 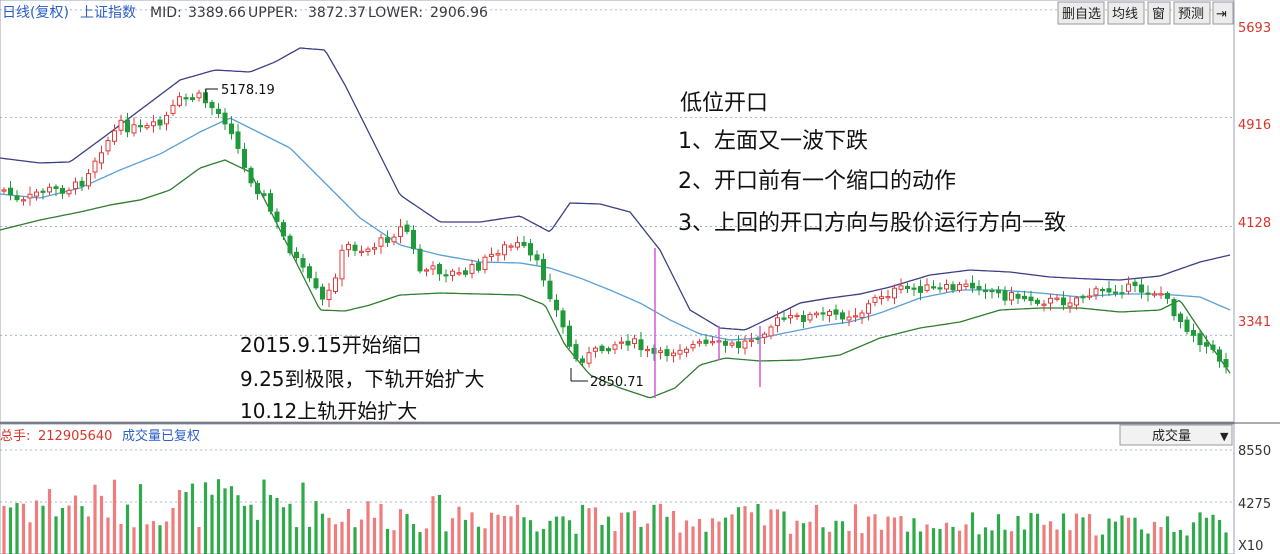 I want to click on volume-dropdown: 成交量 ▼, so click(x=1176, y=435).